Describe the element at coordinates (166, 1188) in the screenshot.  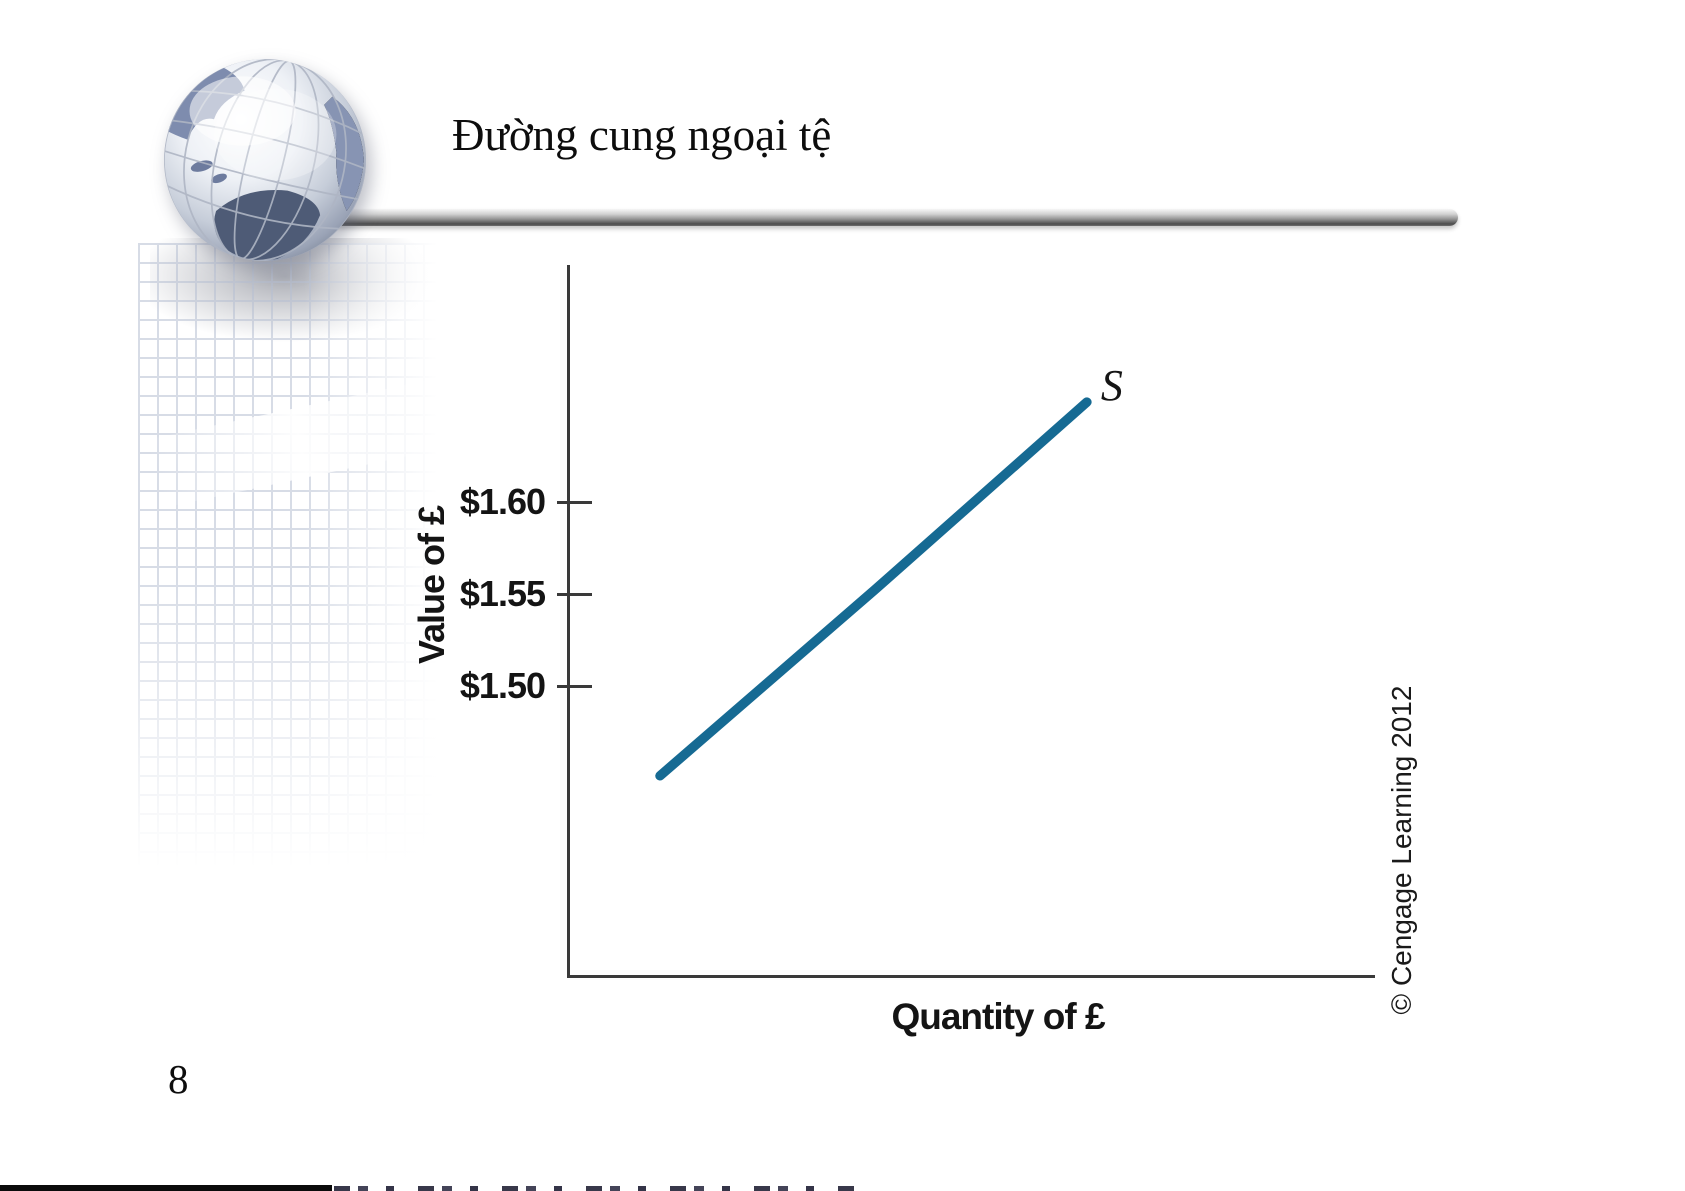
I see `footer-bar` at that location.